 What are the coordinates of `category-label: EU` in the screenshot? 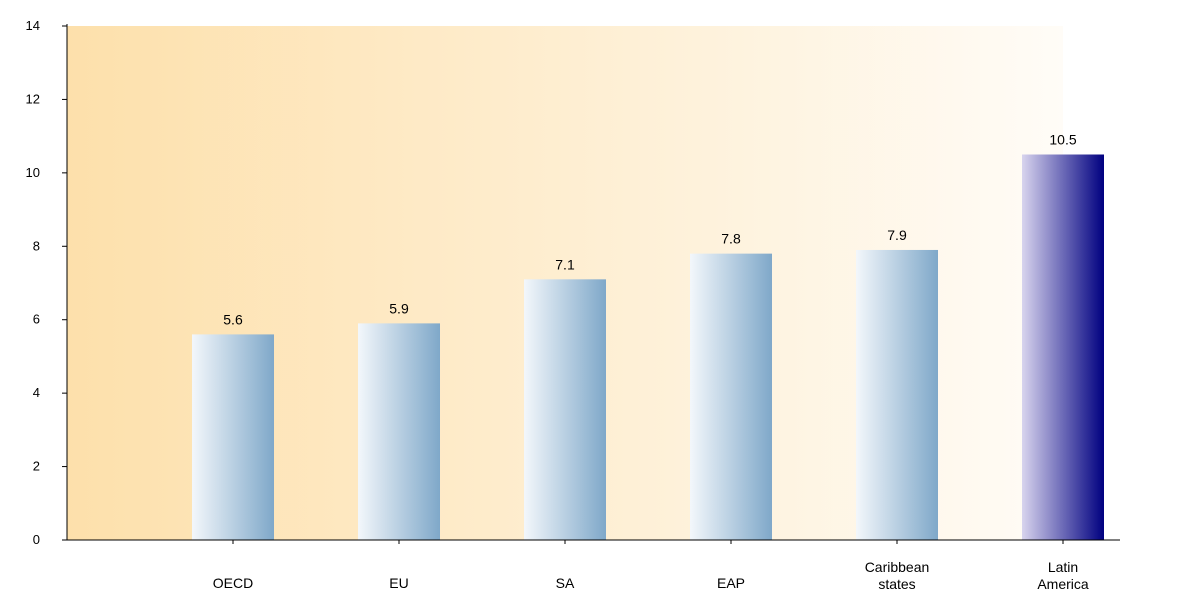 It's located at (398, 583).